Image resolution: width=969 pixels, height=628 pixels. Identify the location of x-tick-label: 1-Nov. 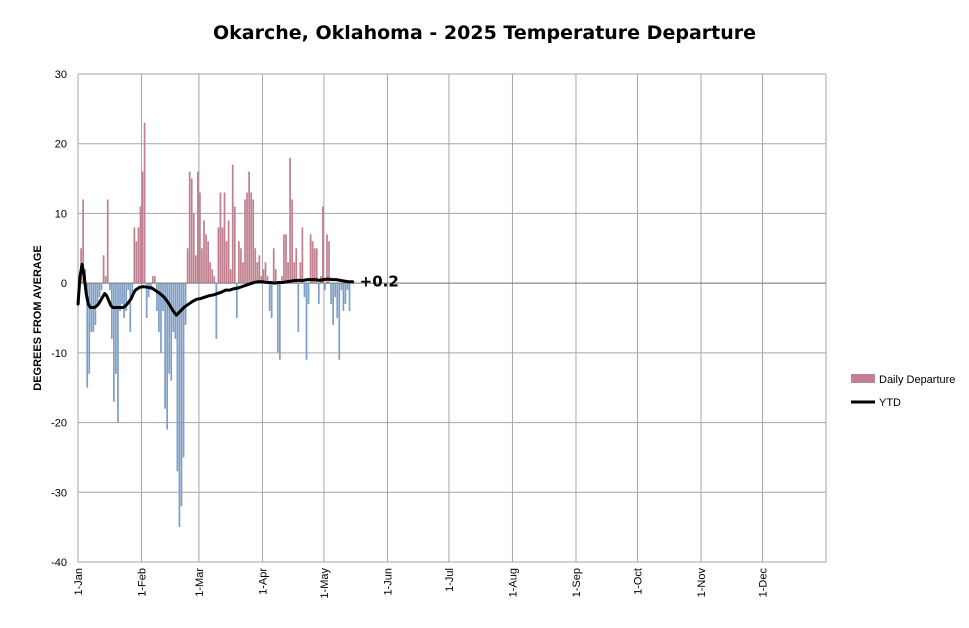
(702, 583).